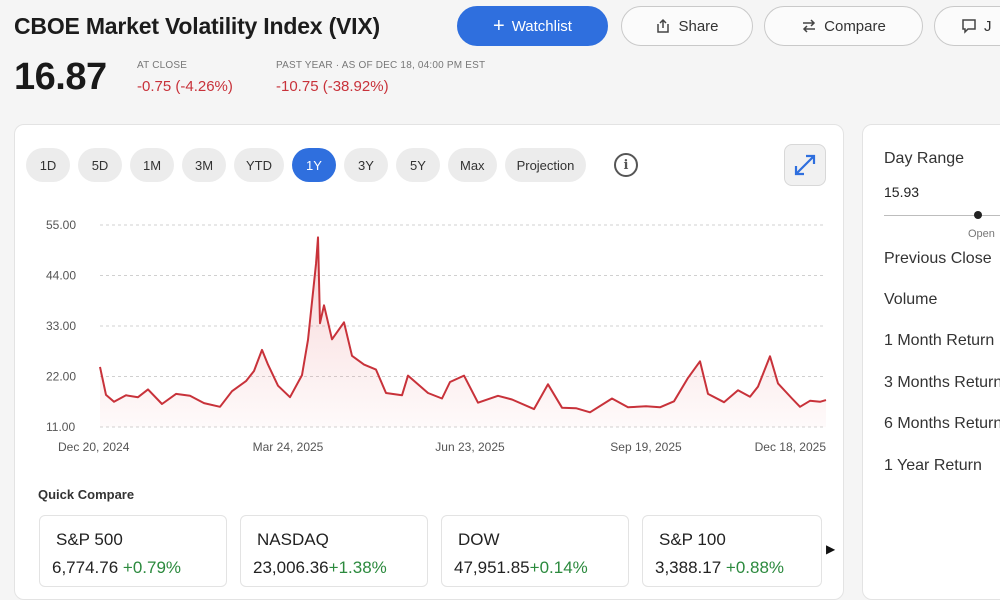 This screenshot has width=1000, height=600. What do you see at coordinates (60, 427) in the screenshot?
I see `y-tick-label: 11.00` at bounding box center [60, 427].